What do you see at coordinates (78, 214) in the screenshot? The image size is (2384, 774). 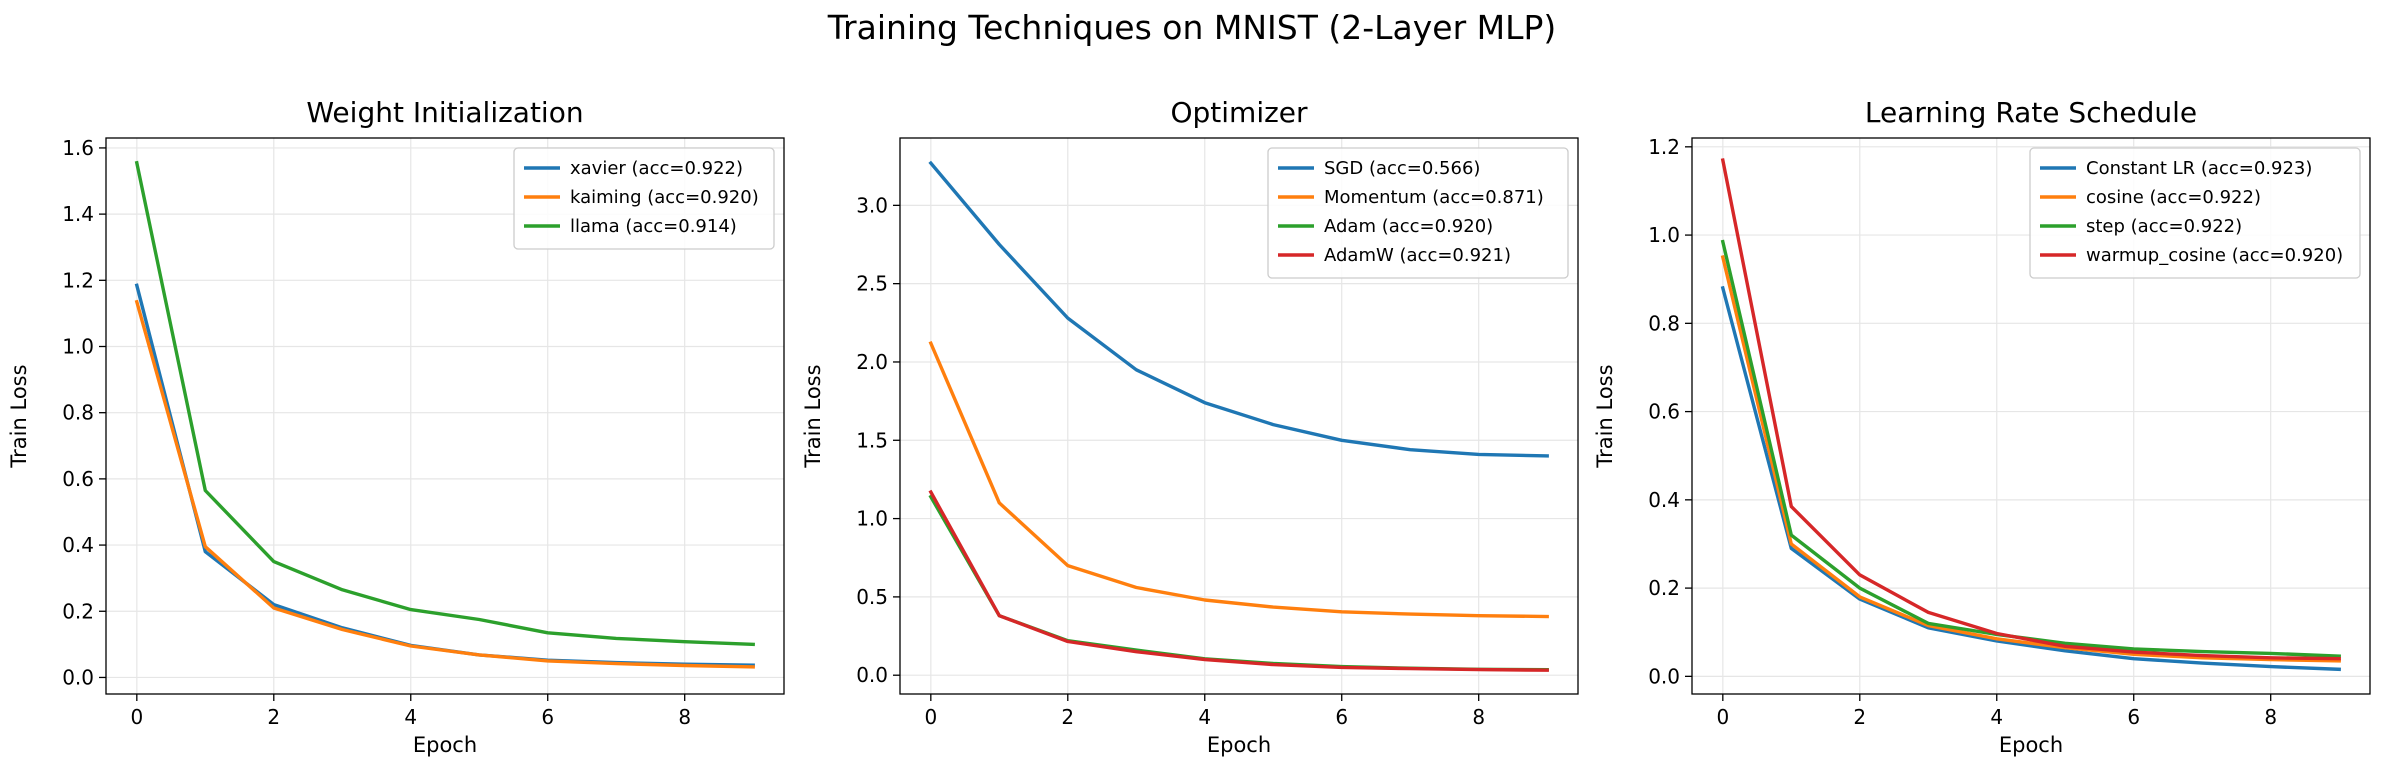 I see `y-tick-label: 1.4` at bounding box center [78, 214].